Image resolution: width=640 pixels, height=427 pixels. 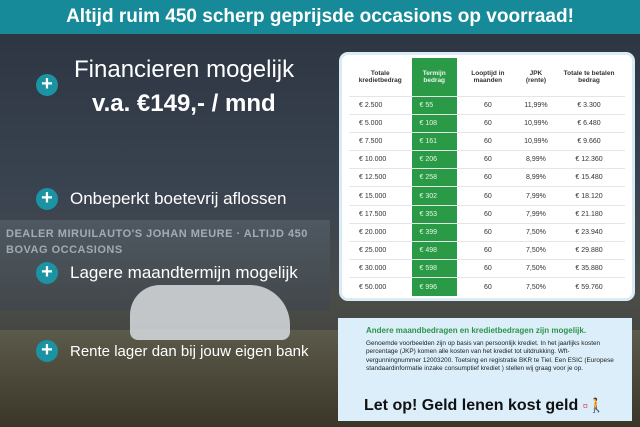 I want to click on table-cell: € 399, so click(x=434, y=232).